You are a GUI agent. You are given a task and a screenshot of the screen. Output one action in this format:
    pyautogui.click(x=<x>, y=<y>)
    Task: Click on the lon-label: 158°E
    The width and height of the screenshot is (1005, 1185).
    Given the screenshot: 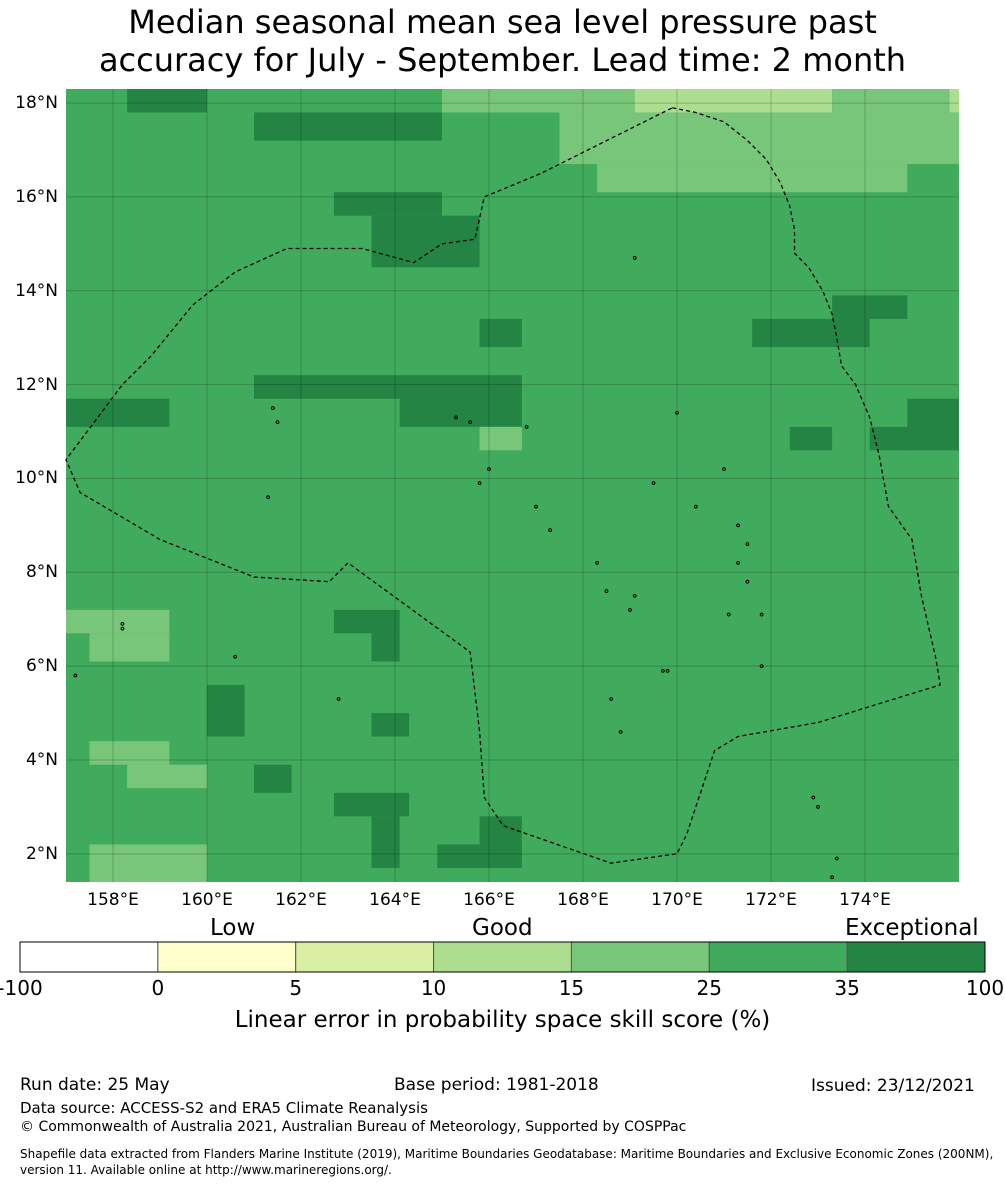 What is the action you would take?
    pyautogui.click(x=113, y=900)
    